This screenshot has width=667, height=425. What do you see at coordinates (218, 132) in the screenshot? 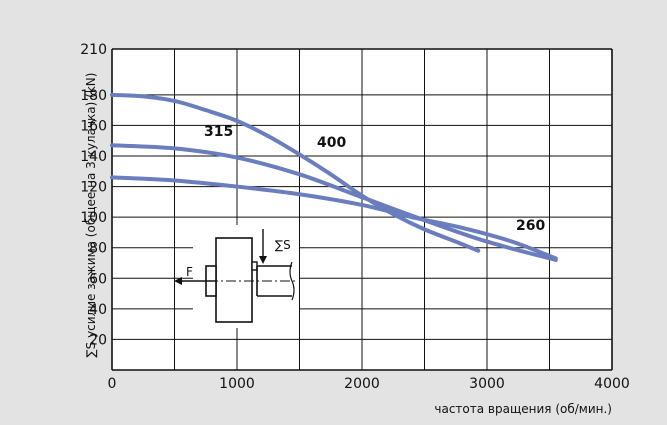
I see `curve-label-315: 315` at bounding box center [218, 132].